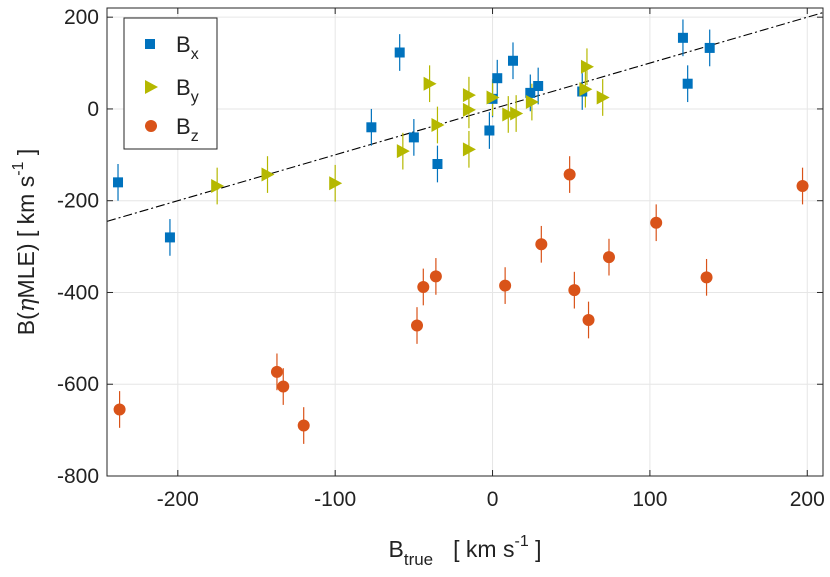 The height and width of the screenshot is (577, 830). I want to click on y-tick-label: 200, so click(81, 17).